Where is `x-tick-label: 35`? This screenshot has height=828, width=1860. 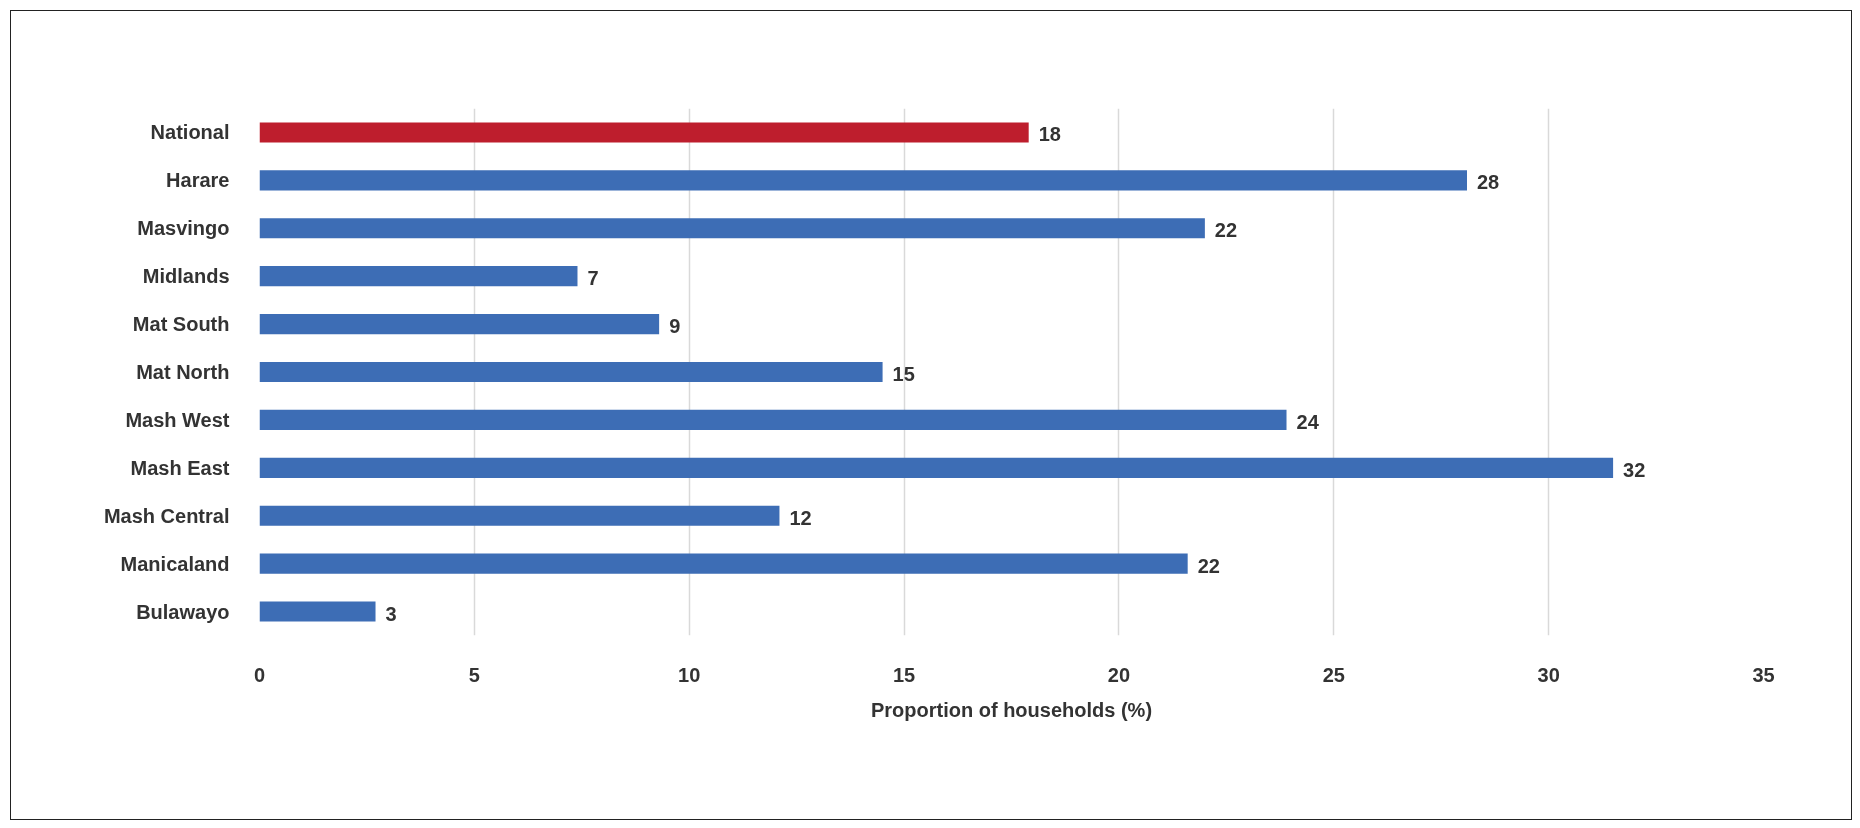
x-tick-label: 35 is located at coordinates (1763, 674).